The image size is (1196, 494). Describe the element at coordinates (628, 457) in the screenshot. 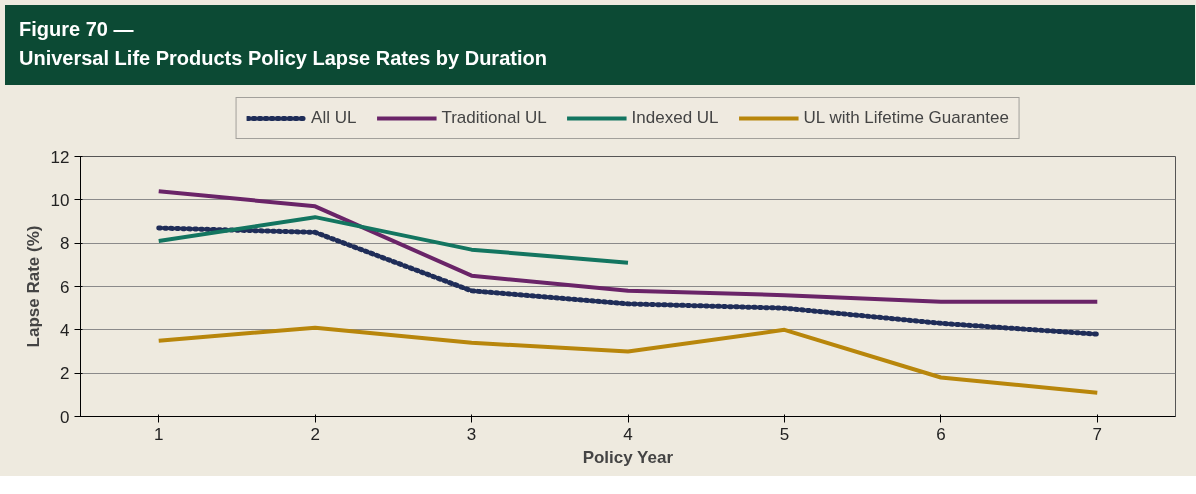

I see `x-axis-title: Policy Year` at that location.